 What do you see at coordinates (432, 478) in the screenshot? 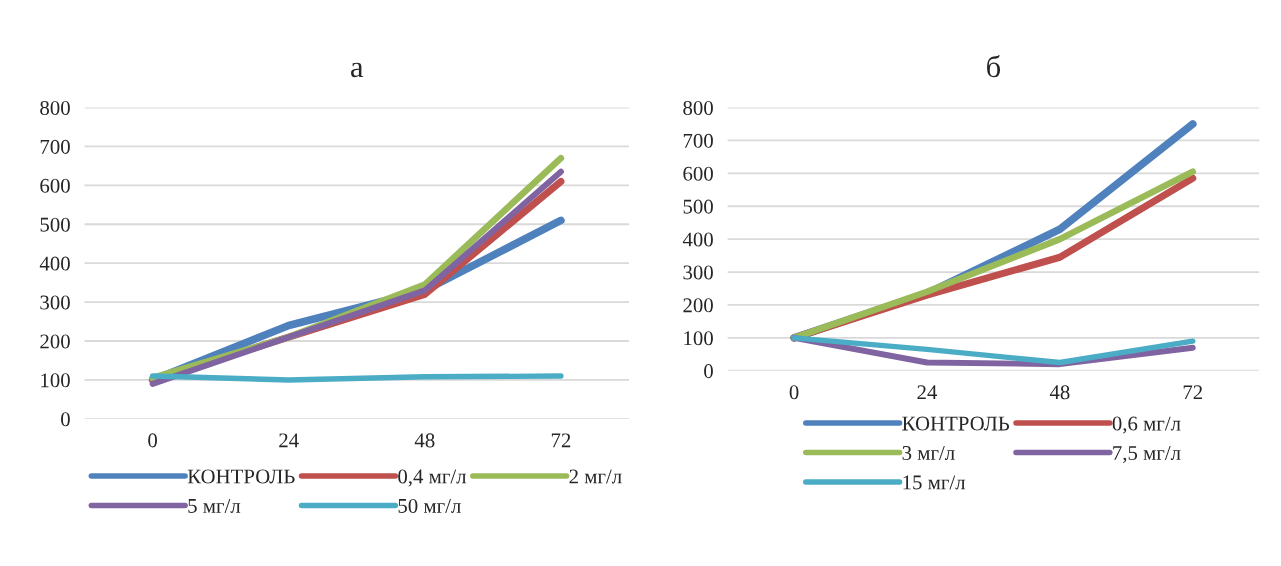
I see `legend-label: 0,4 мг/л` at bounding box center [432, 478].